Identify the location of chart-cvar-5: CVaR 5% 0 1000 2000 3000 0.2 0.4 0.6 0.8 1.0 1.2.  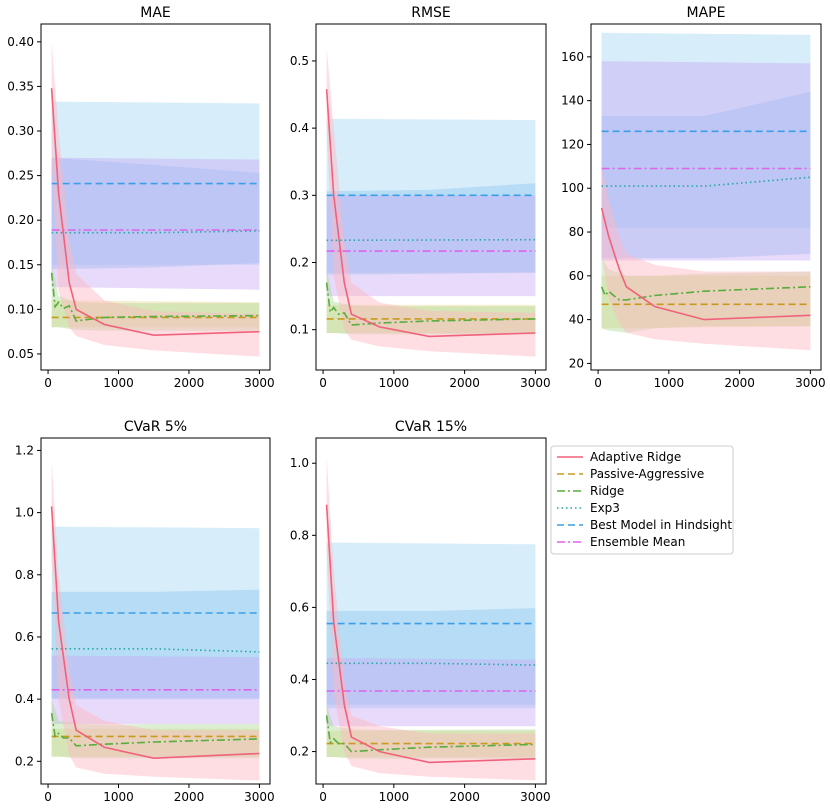
(145, 611).